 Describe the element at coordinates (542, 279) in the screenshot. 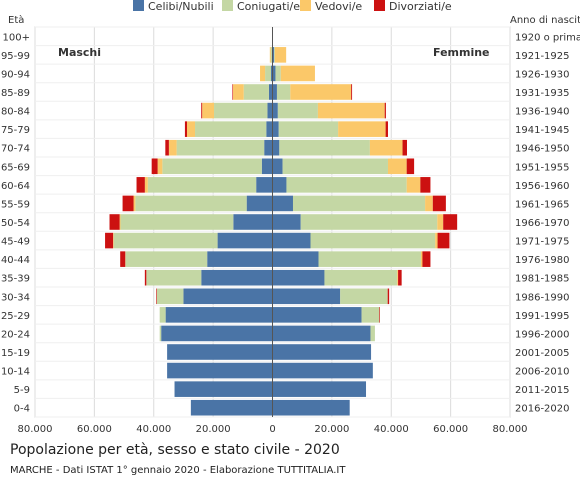

I see `birth-year-label: 1981-1985` at that location.